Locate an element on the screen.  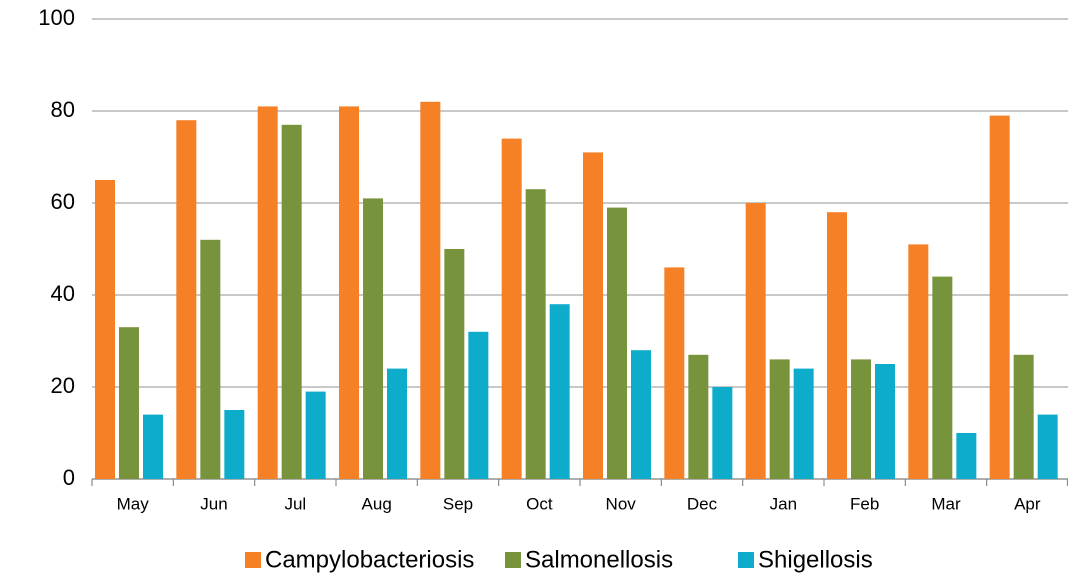
x-tick-label: May is located at coordinates (133, 503).